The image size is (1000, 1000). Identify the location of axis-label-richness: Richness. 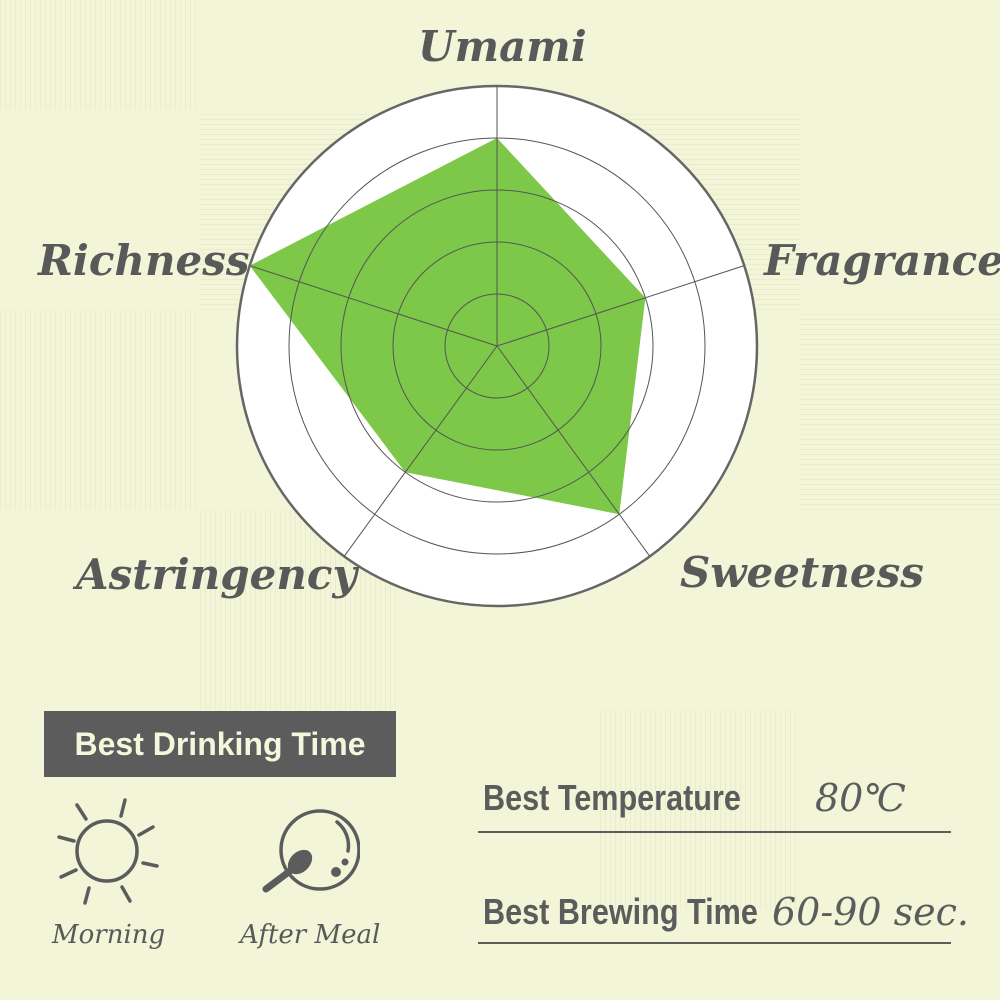
(144, 260).